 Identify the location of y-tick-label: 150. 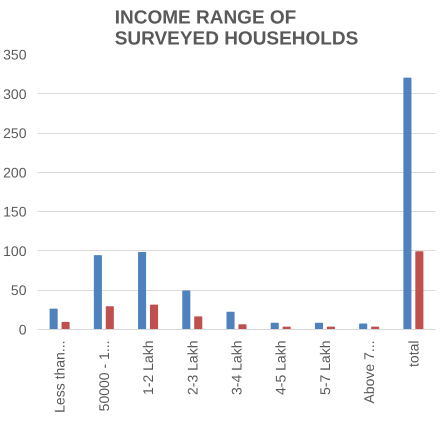
(15, 212).